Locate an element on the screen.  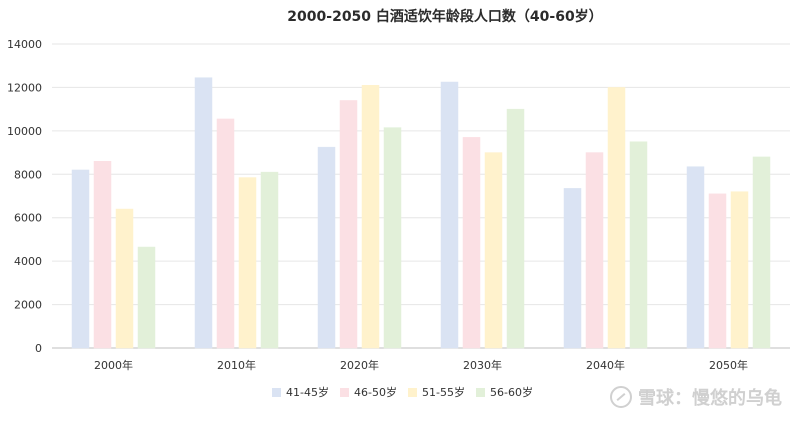
x-tick-label: 2050年 is located at coordinates (728, 365).